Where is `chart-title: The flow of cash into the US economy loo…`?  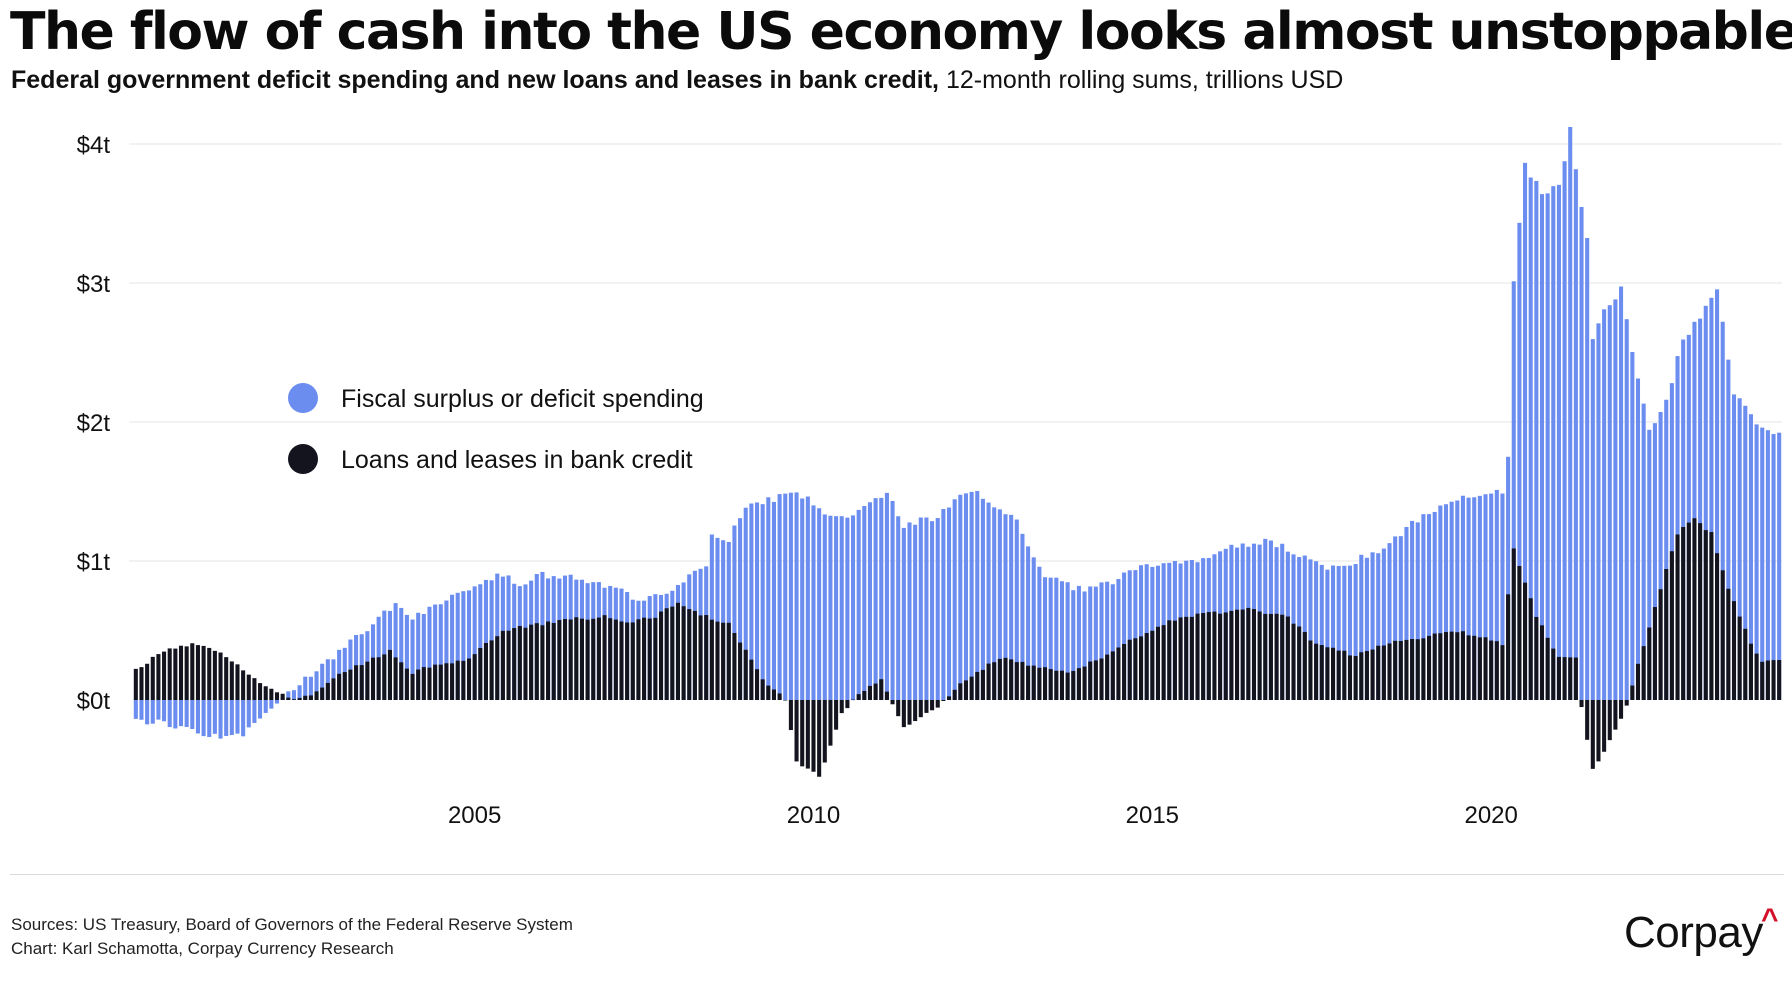 chart-title: The flow of cash into the US economy loo… is located at coordinates (901, 32).